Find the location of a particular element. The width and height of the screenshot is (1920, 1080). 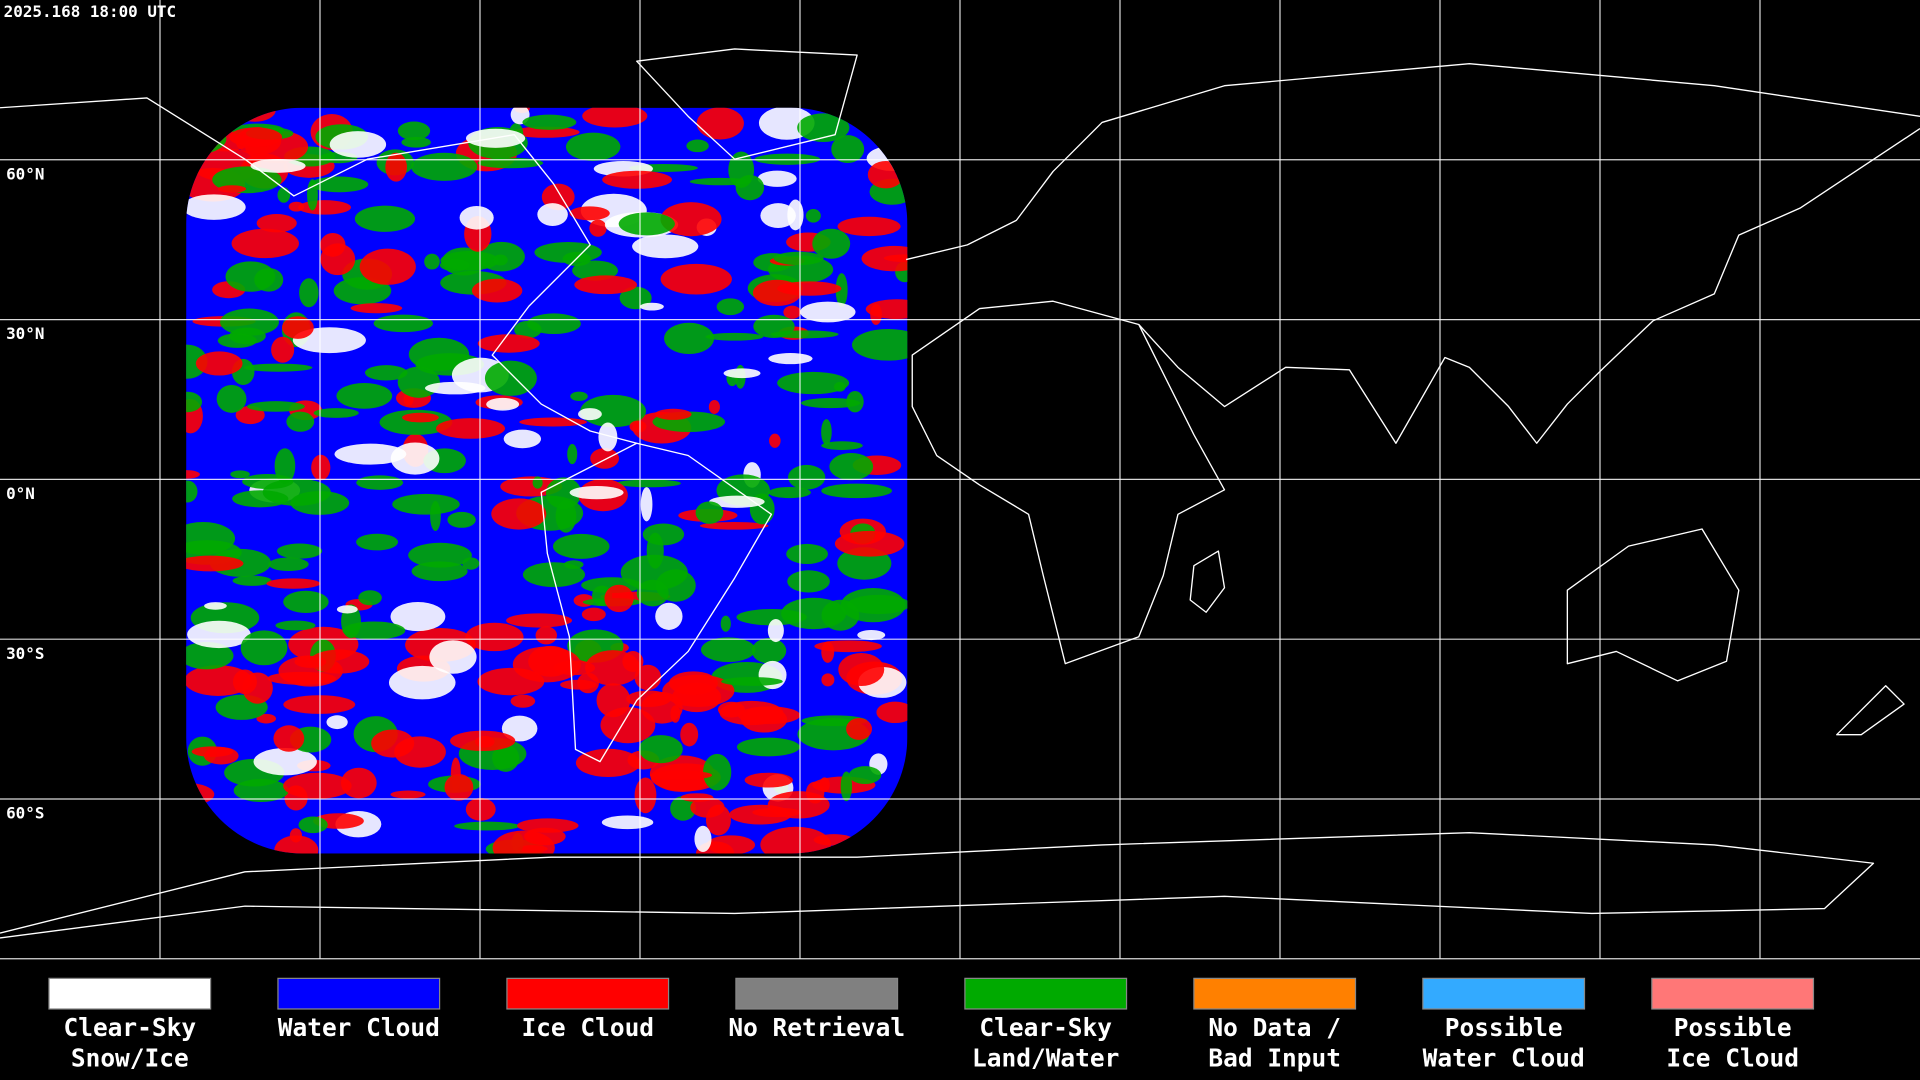

coastline is located at coordinates (1653, 605).